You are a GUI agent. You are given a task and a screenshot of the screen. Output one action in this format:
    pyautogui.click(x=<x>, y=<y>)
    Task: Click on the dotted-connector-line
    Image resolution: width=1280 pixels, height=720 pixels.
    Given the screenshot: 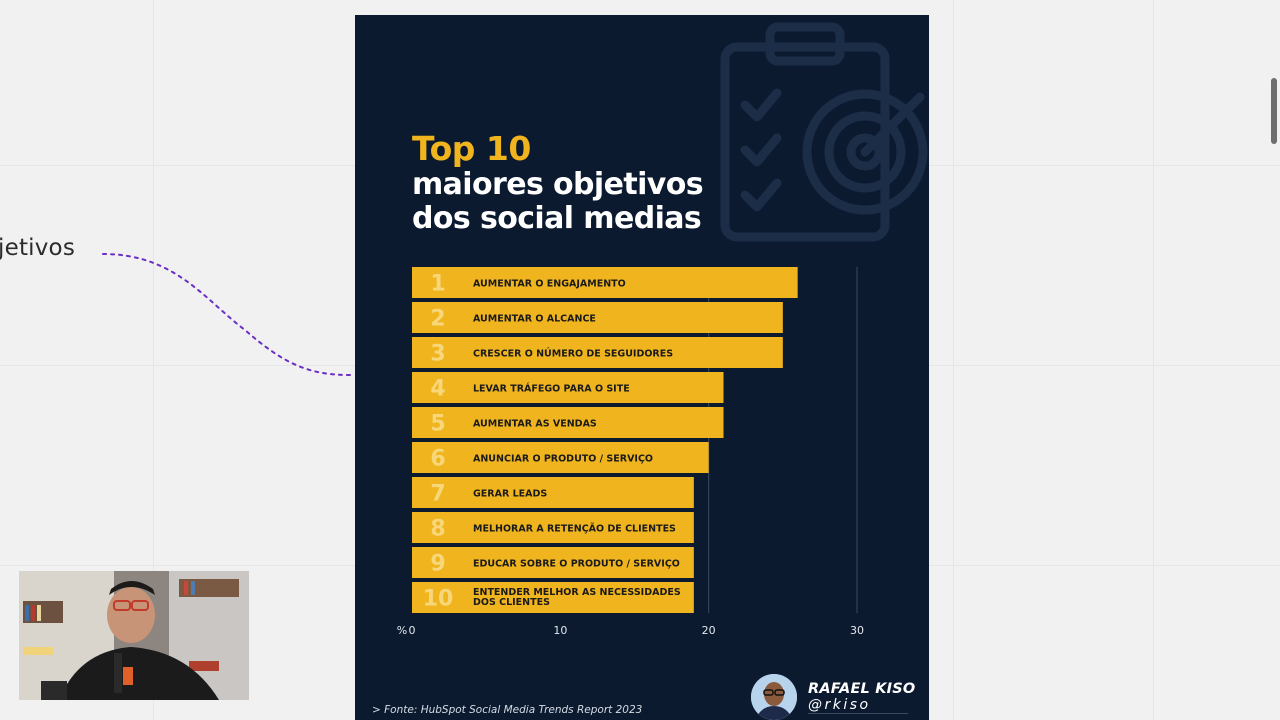 What is the action you would take?
    pyautogui.click(x=225, y=310)
    